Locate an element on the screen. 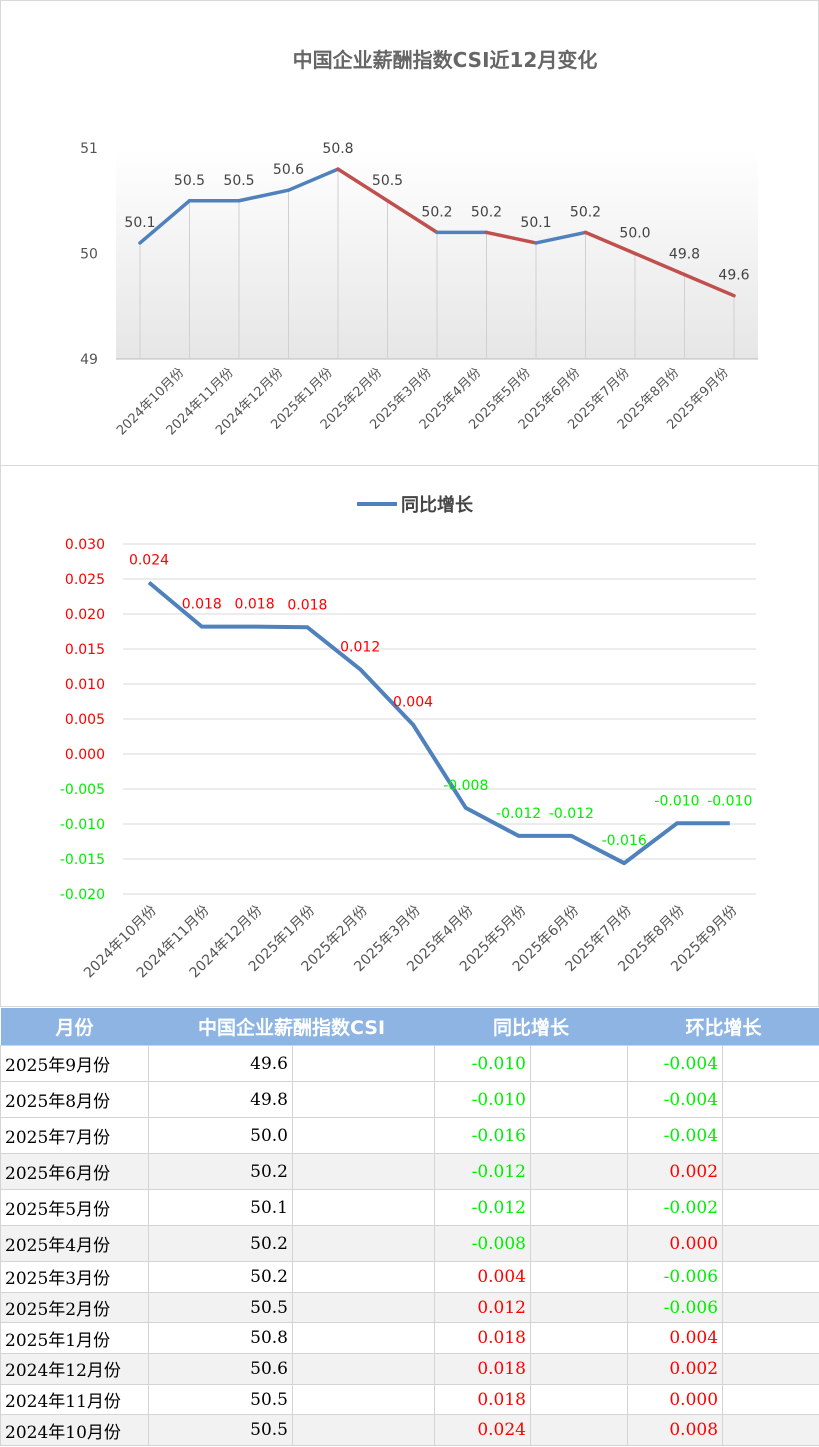 The width and height of the screenshot is (819, 1447). csi-cell: 50.0 is located at coordinates (220, 1135).